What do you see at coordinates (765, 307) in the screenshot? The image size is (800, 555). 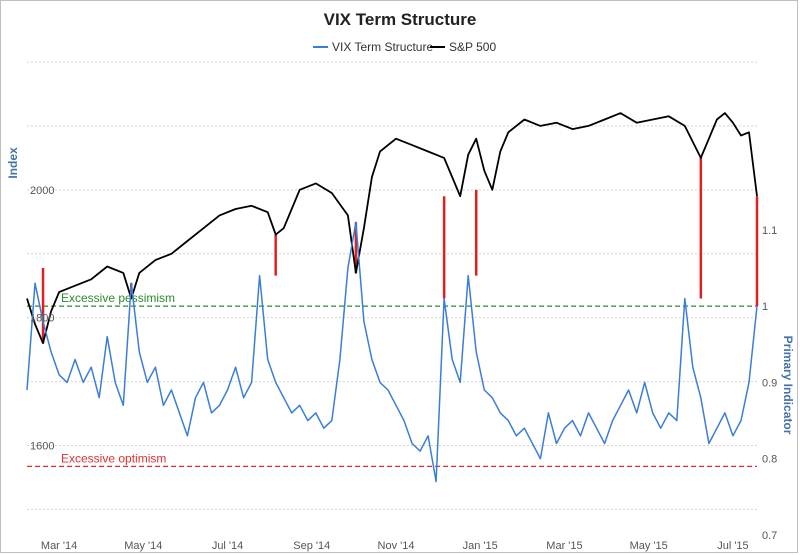 I see `right-tick-label: 1` at bounding box center [765, 307].